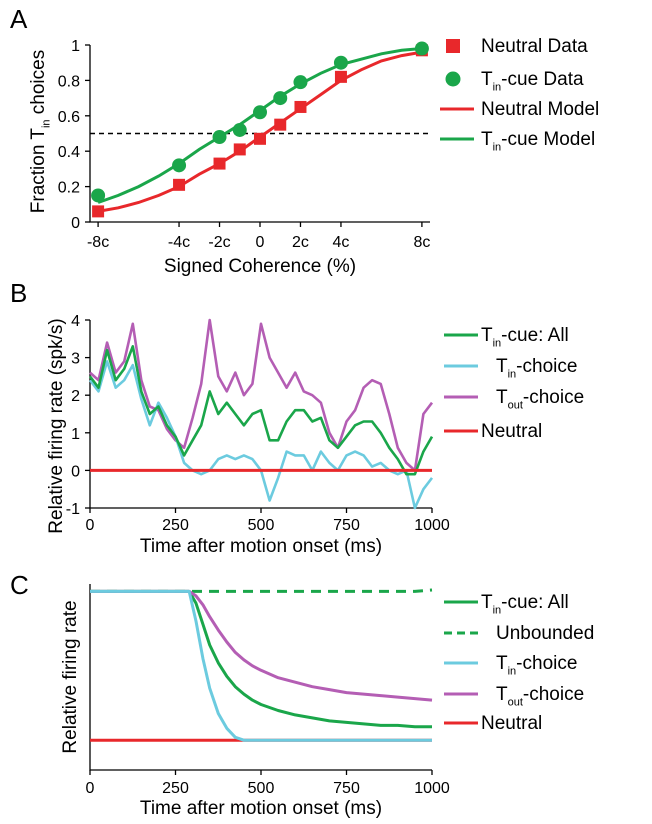 Image resolution: width=652 pixels, height=824 pixels. What do you see at coordinates (69, 81) in the screenshot?
I see `y-tick-label-a: 0.8` at bounding box center [69, 81].